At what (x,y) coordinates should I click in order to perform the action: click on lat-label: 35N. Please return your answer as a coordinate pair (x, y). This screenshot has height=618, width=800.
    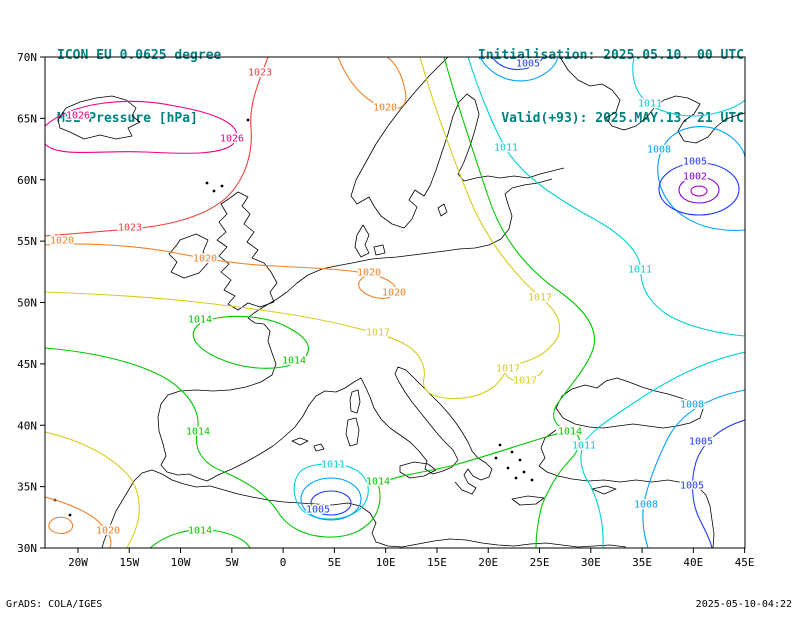
    Looking at the image, I should click on (27, 487).